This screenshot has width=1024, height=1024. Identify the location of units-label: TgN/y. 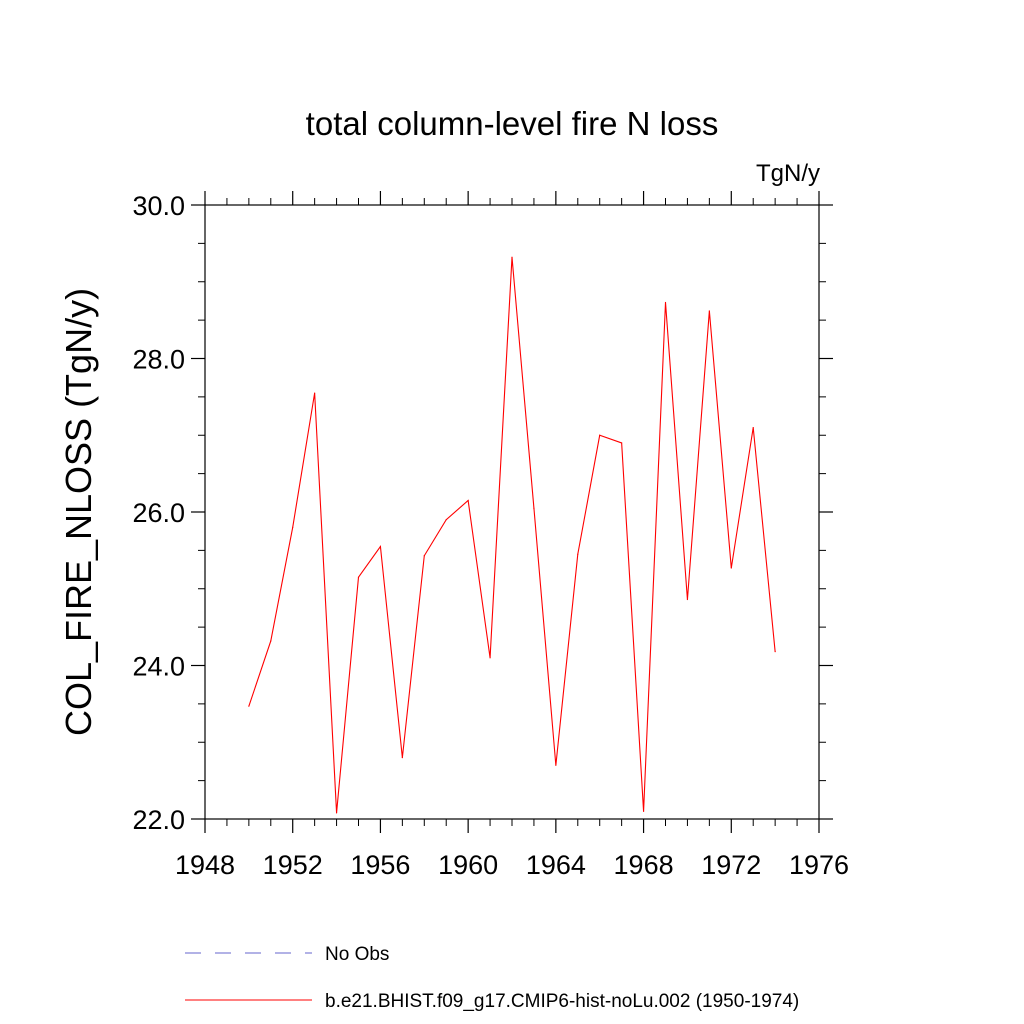
(788, 173).